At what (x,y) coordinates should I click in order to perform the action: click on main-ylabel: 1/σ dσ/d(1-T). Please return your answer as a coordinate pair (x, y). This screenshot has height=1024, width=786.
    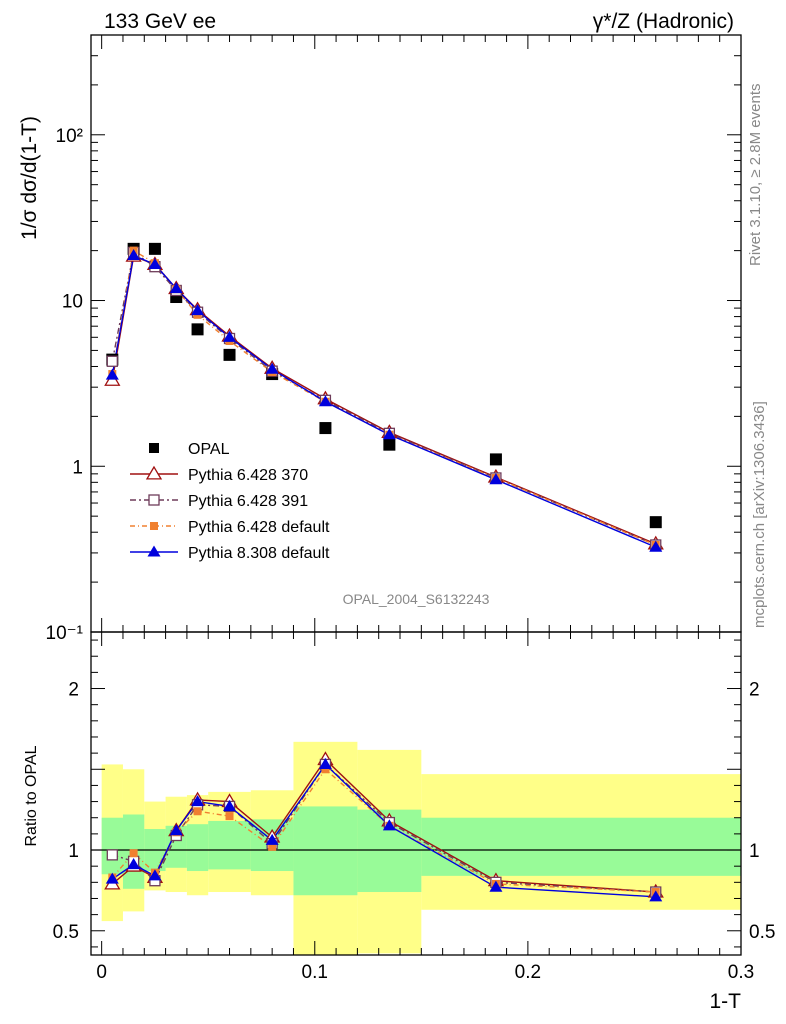
    Looking at the image, I should click on (29, 178).